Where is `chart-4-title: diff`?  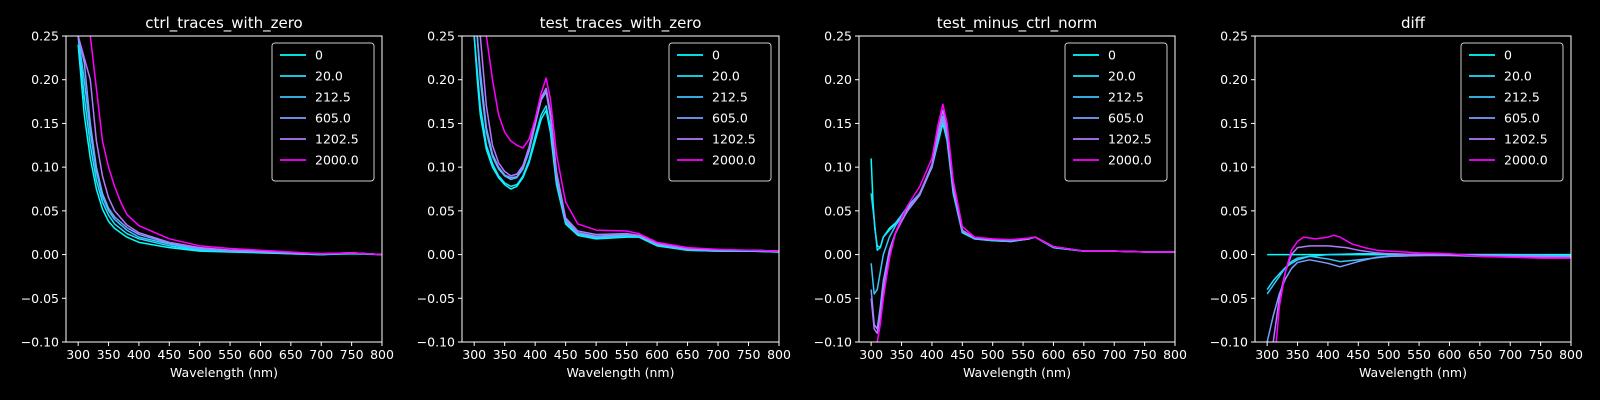 chart-4-title: diff is located at coordinates (1413, 23).